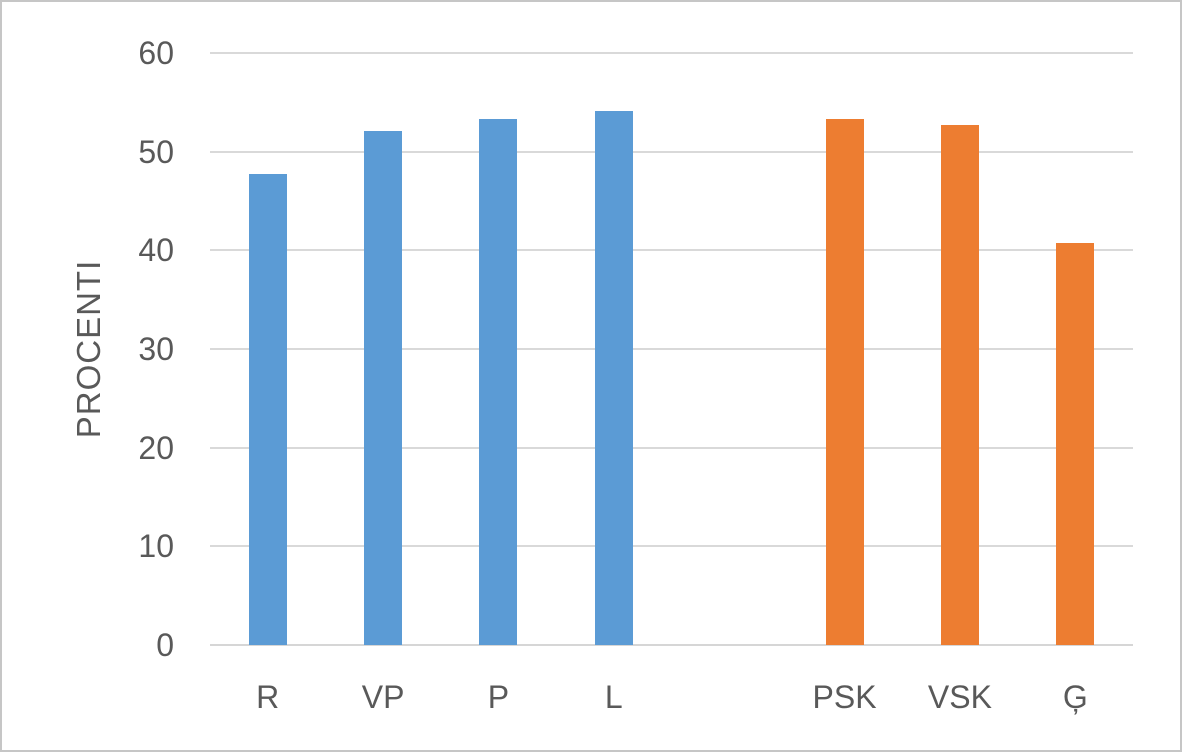  What do you see at coordinates (844, 697) in the screenshot?
I see `x-tick-label-PSK: PSK` at bounding box center [844, 697].